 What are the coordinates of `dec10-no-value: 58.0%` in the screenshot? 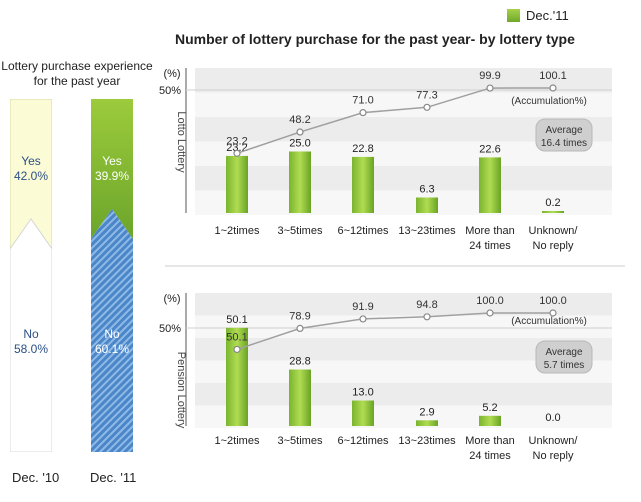 It's located at (31, 349).